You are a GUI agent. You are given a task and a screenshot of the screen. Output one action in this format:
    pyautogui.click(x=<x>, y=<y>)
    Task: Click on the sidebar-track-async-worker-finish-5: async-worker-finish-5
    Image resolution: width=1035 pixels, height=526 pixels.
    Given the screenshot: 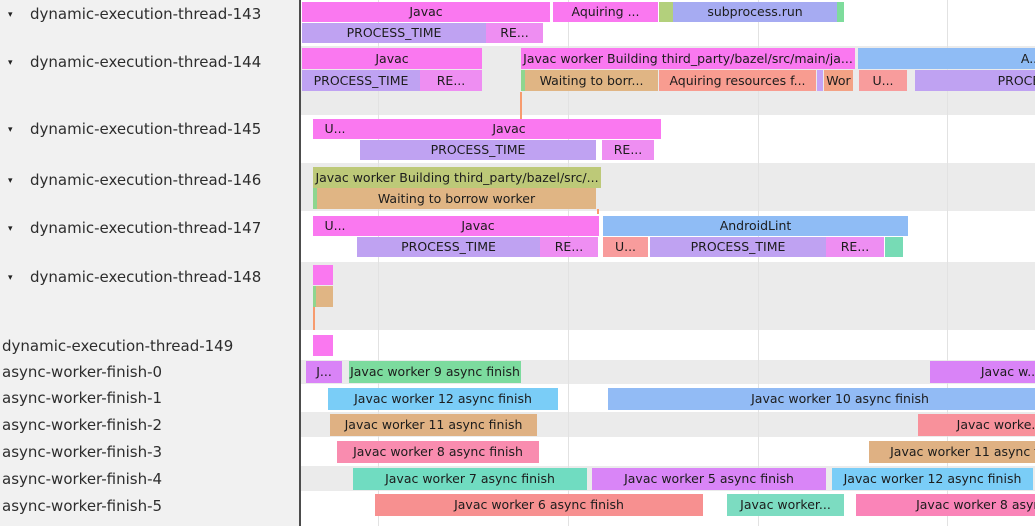 What is the action you would take?
    pyautogui.click(x=149, y=506)
    